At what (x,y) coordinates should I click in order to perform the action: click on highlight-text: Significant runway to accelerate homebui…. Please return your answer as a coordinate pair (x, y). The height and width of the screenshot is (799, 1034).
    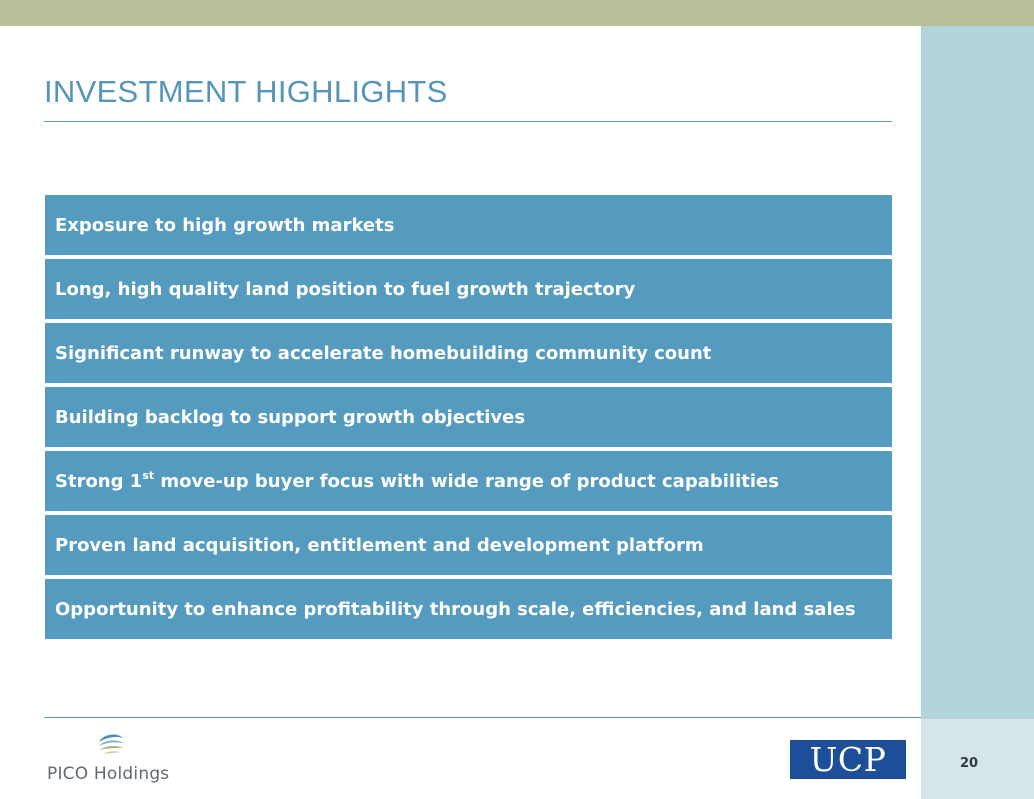
    Looking at the image, I should click on (383, 353).